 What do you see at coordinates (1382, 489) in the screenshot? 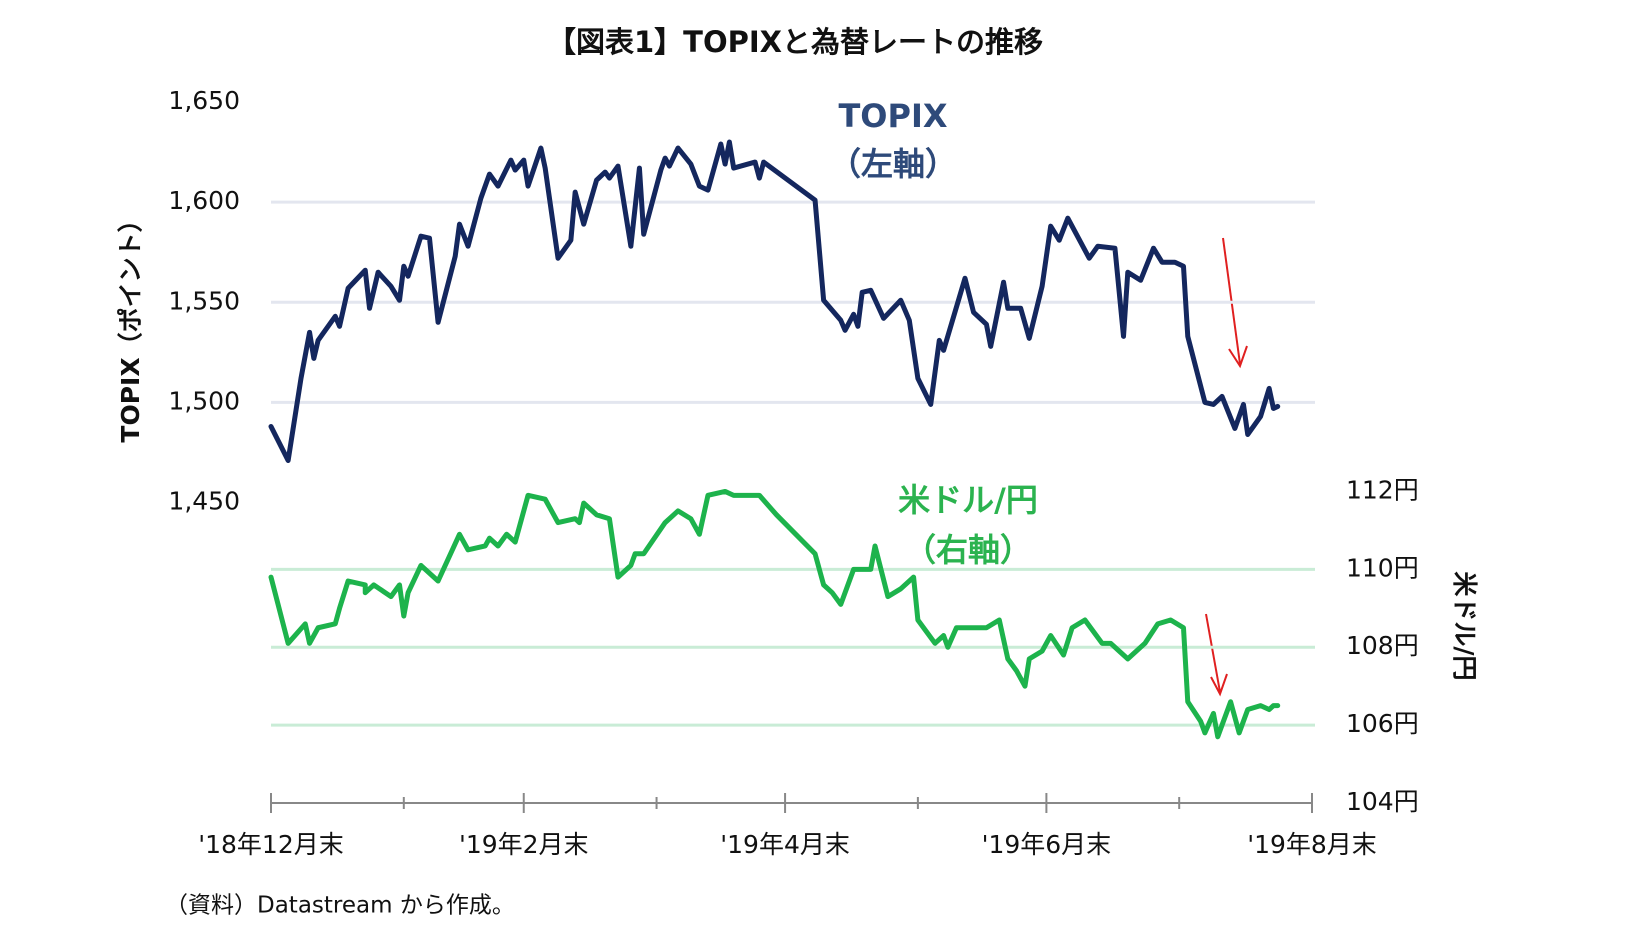
I see `y2-tick-label: 112円` at bounding box center [1382, 489].